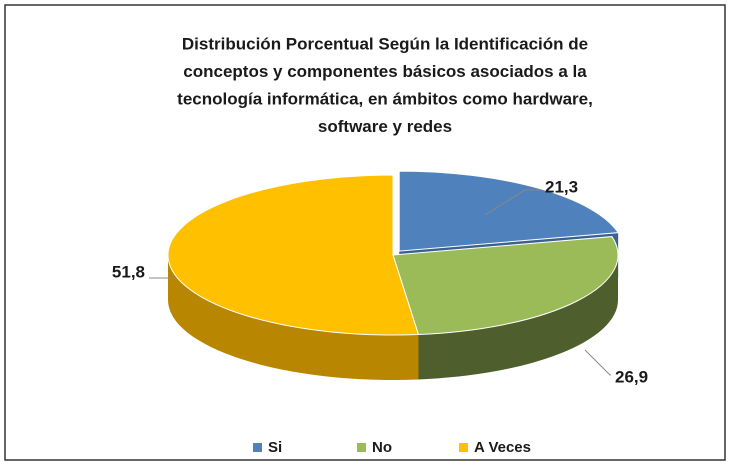 The image size is (730, 465). What do you see at coordinates (385, 126) in the screenshot?
I see `chart-title: software y redes` at bounding box center [385, 126].